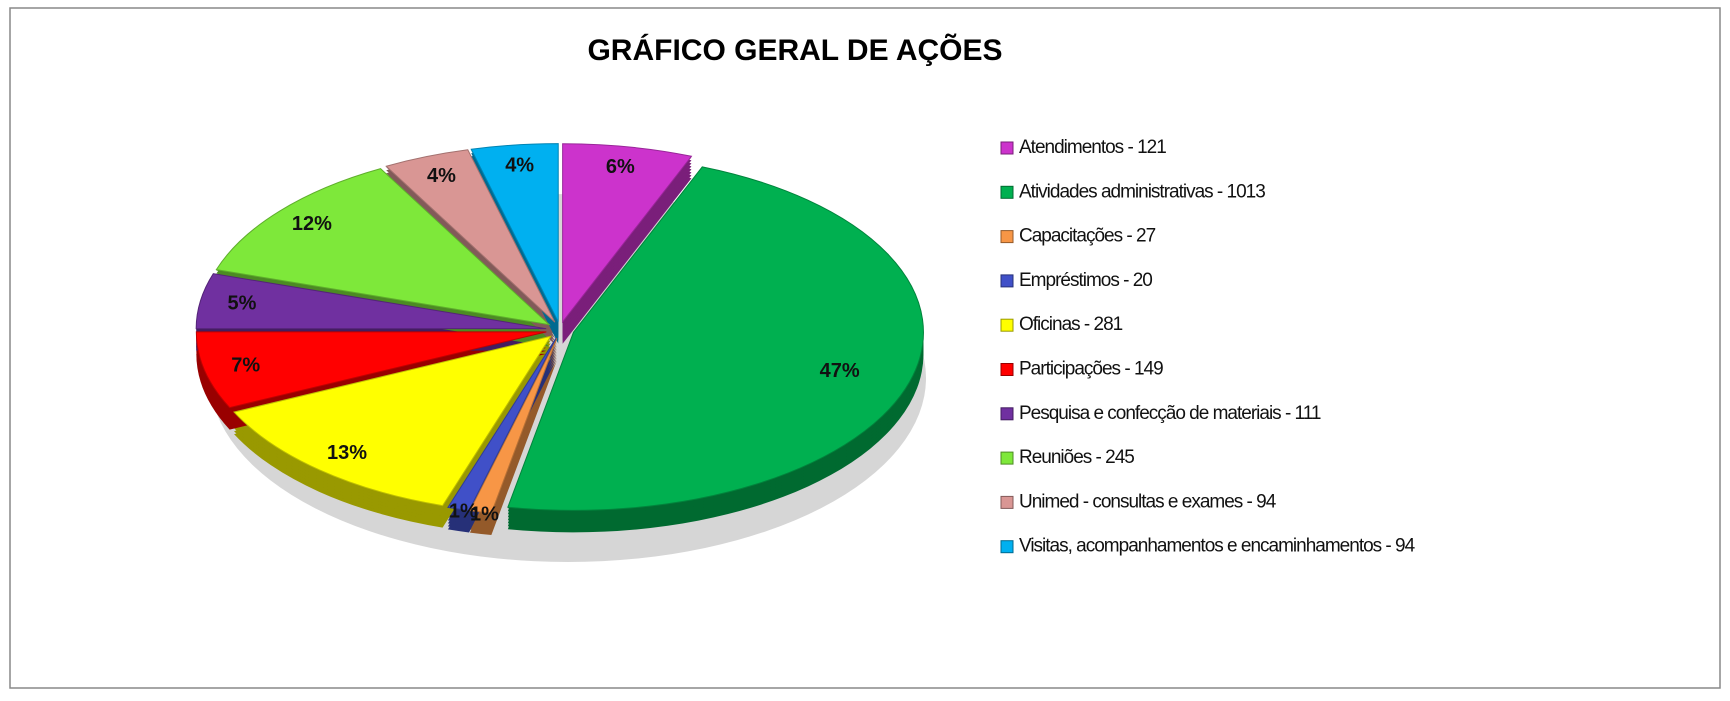 The image size is (1730, 701). Describe the element at coordinates (245, 365) in the screenshot. I see `data-label: 7%` at that location.